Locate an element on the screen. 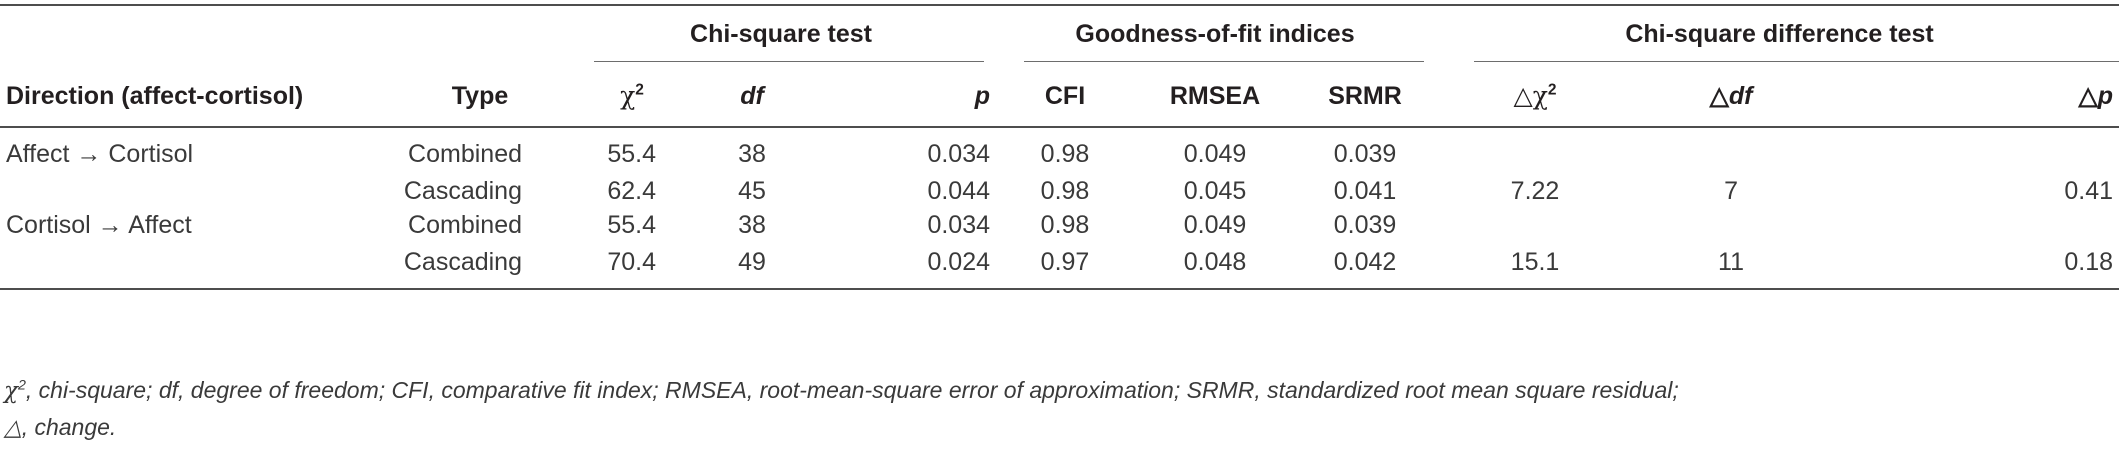 The width and height of the screenshot is (2119, 455). cell-df: 45 is located at coordinates (752, 190).